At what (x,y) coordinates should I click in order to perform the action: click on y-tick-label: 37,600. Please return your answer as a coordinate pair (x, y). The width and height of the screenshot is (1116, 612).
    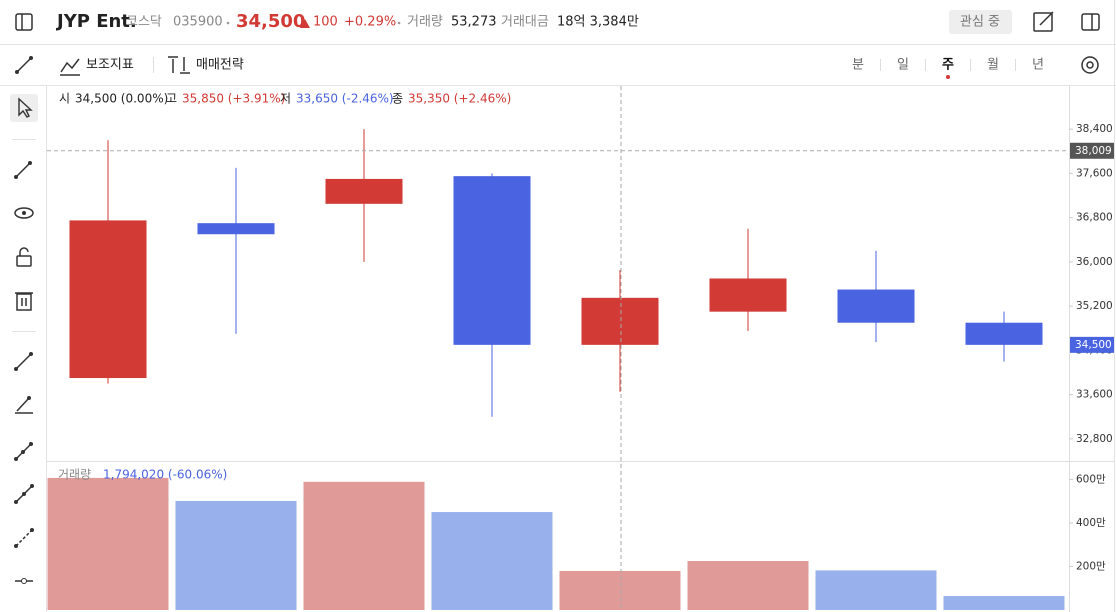
    Looking at the image, I should click on (1094, 173).